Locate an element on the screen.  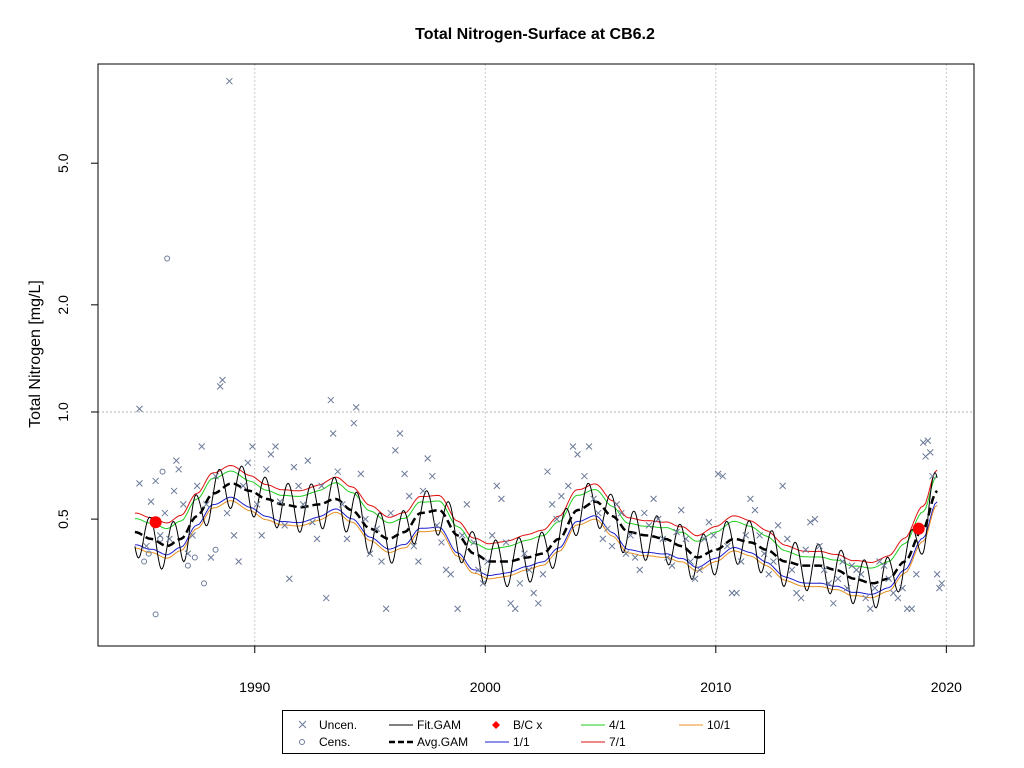
x-tick-label: 2000 is located at coordinates (485, 687).